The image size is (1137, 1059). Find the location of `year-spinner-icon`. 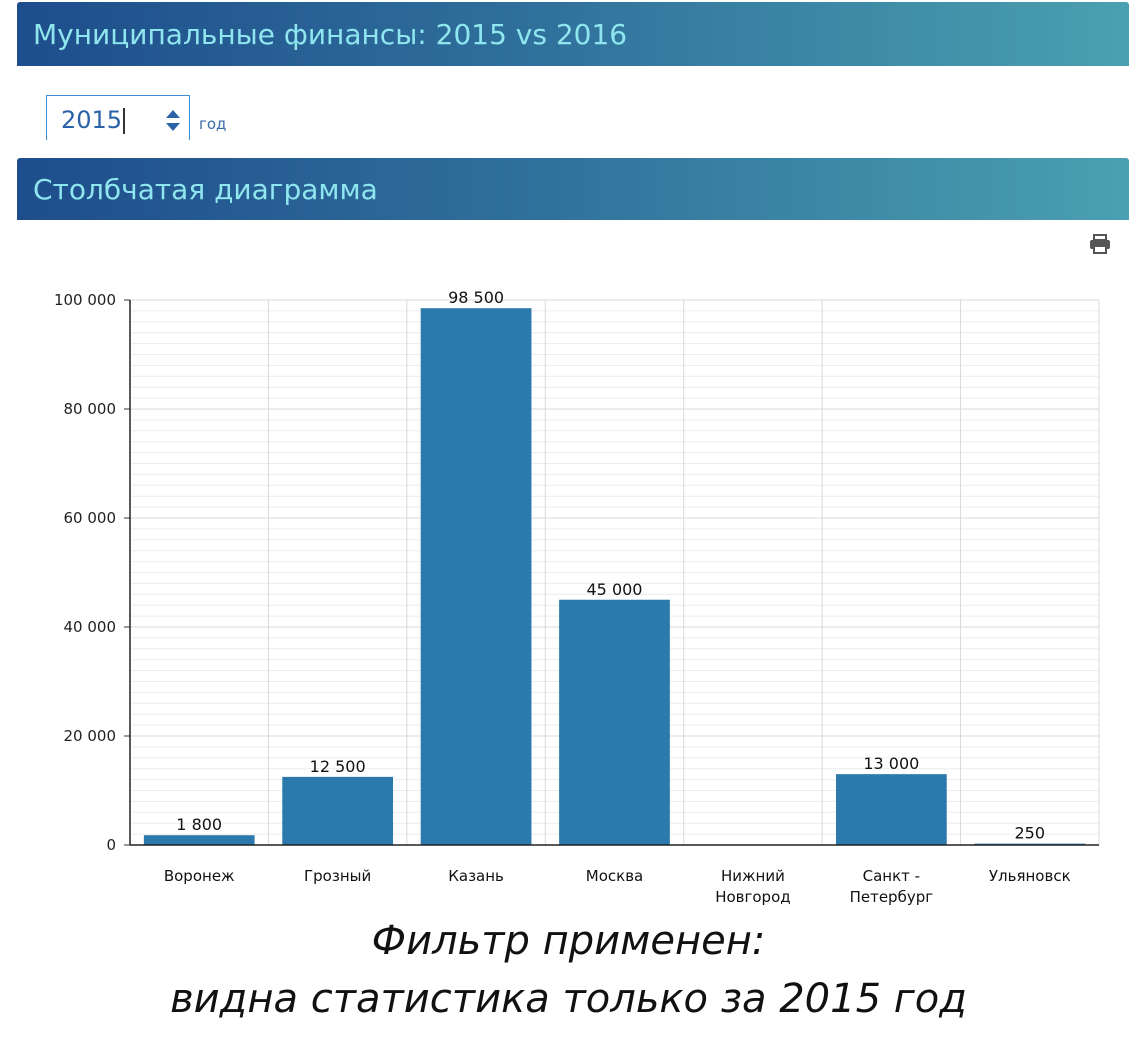

year-spinner-icon is located at coordinates (173, 121).